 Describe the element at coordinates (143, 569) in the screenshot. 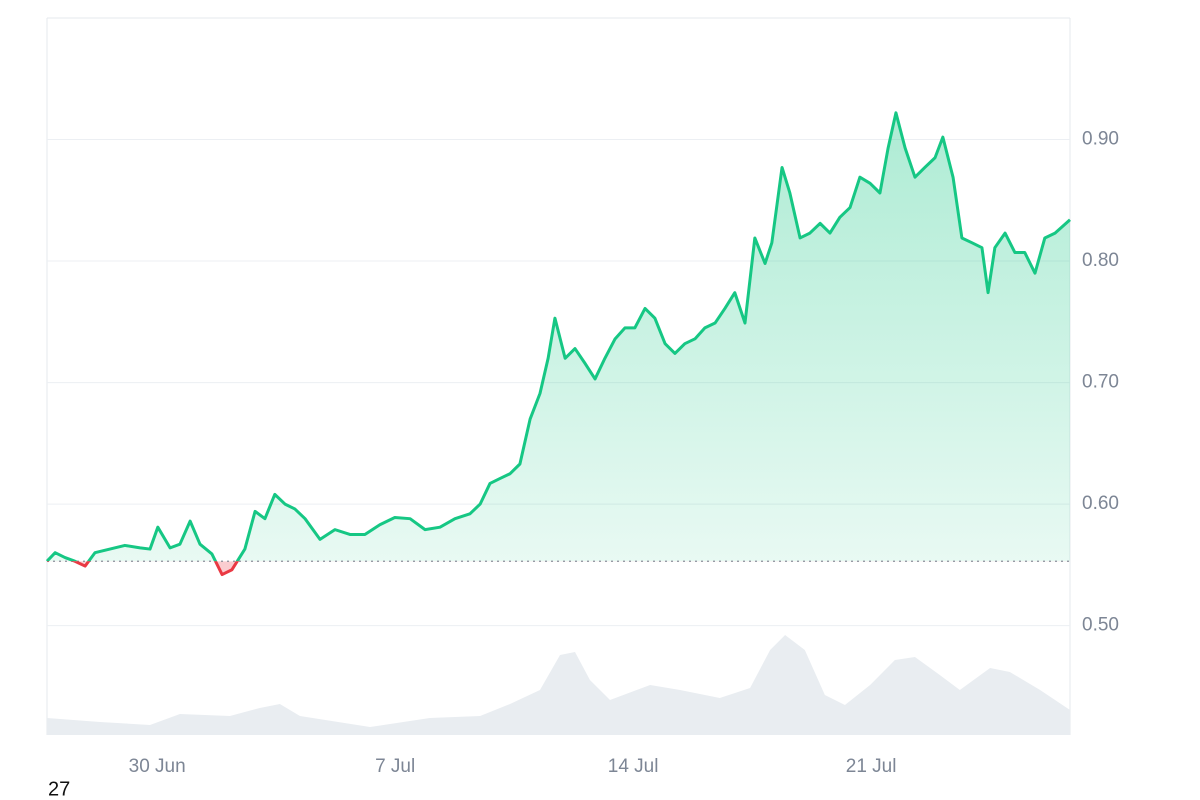

I see `price-line-below` at that location.